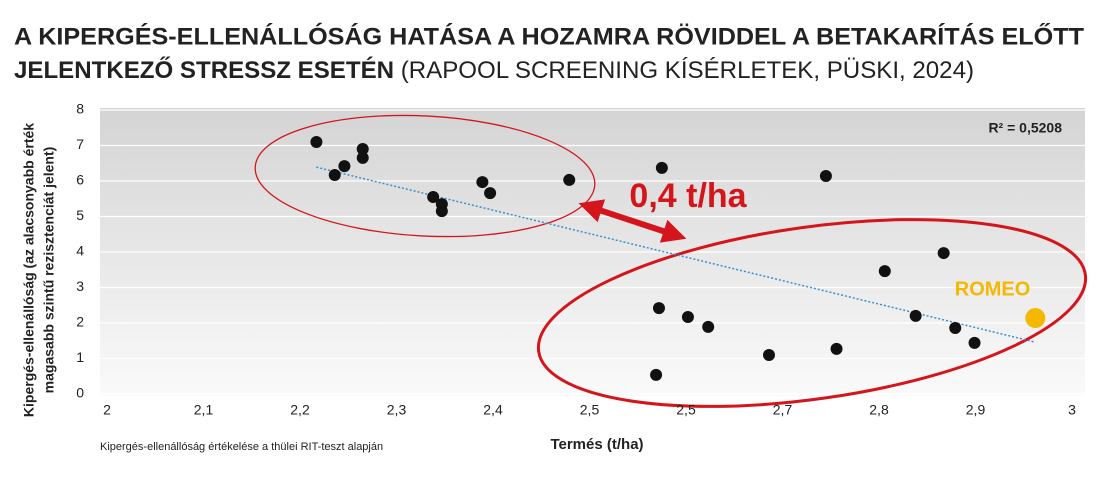 This screenshot has height=477, width=1100. Describe the element at coordinates (80, 144) in the screenshot. I see `y-tick-label: 7` at that location.